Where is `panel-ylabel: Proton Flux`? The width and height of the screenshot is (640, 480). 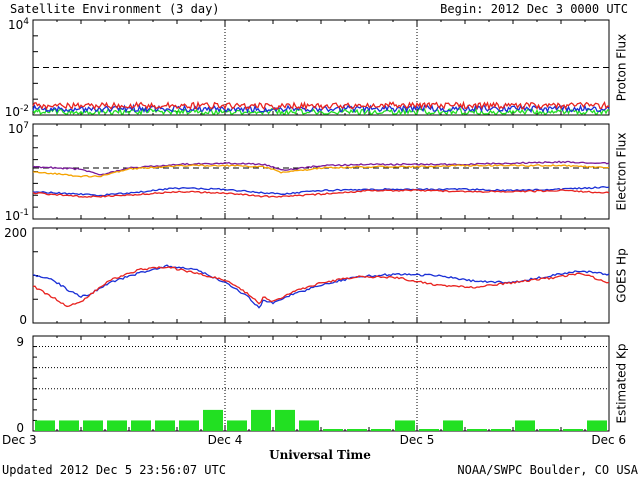 panel-ylabel: Proton Flux is located at coordinates (622, 67).